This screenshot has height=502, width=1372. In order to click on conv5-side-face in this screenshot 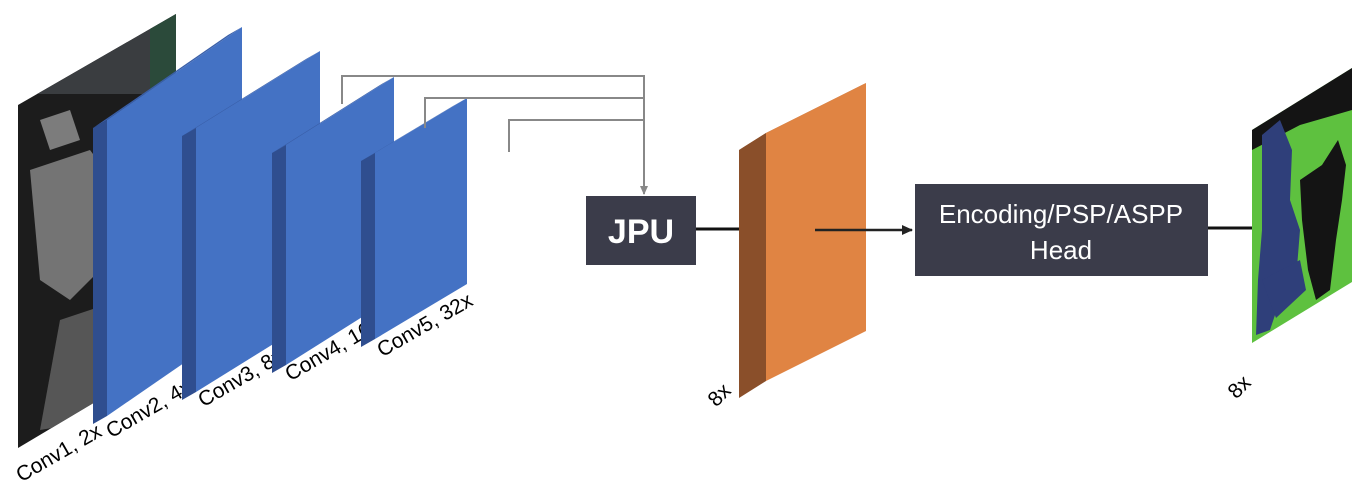, I will do `click(368, 250)`.